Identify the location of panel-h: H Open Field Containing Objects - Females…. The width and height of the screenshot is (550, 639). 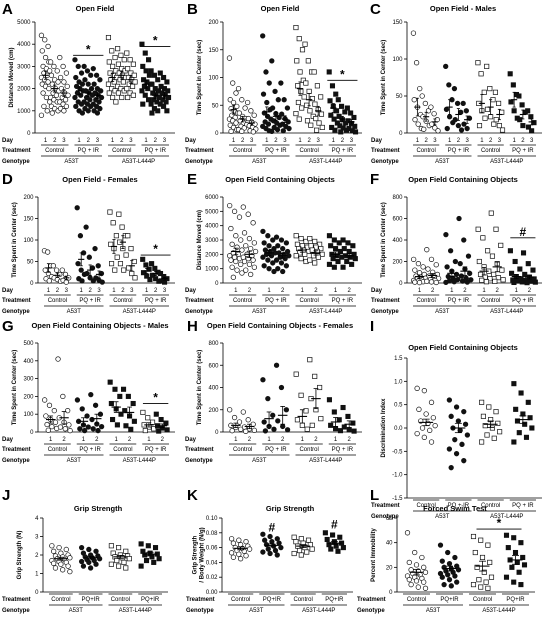
(273, 391).